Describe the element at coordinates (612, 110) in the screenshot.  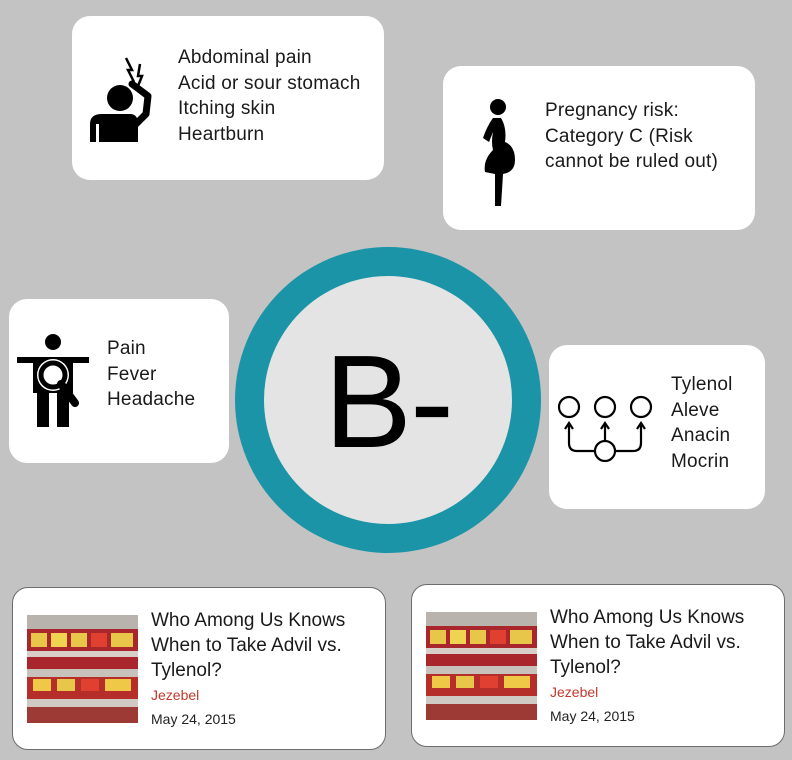
I see `pregnancy-line: Pregnancy risk:` at that location.